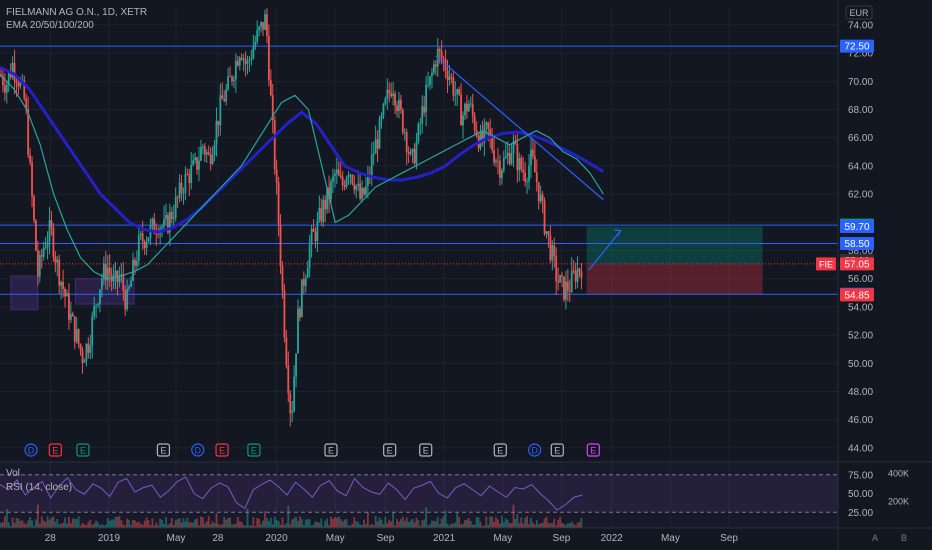  I want to click on event-label: E, so click(222, 451).